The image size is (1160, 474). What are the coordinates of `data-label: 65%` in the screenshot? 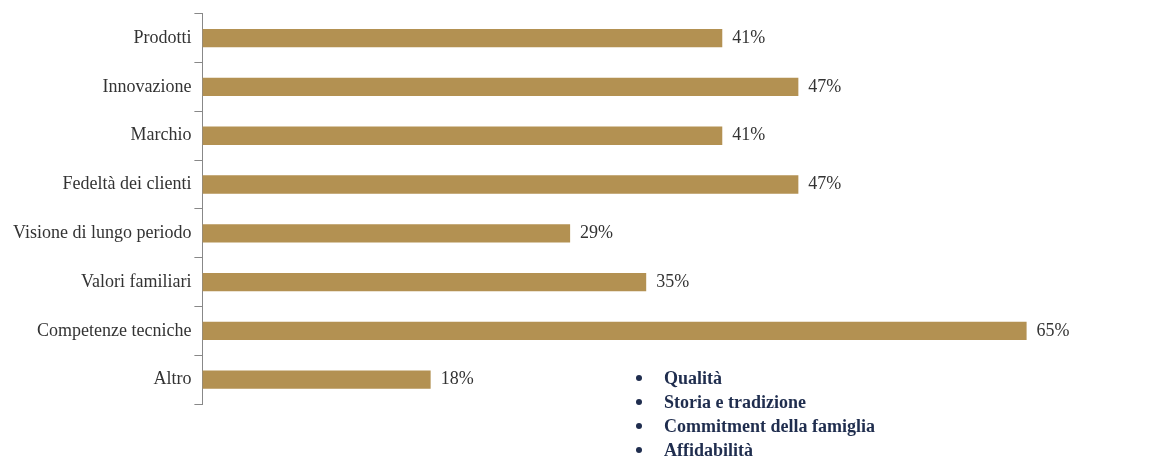 It's located at (1053, 329).